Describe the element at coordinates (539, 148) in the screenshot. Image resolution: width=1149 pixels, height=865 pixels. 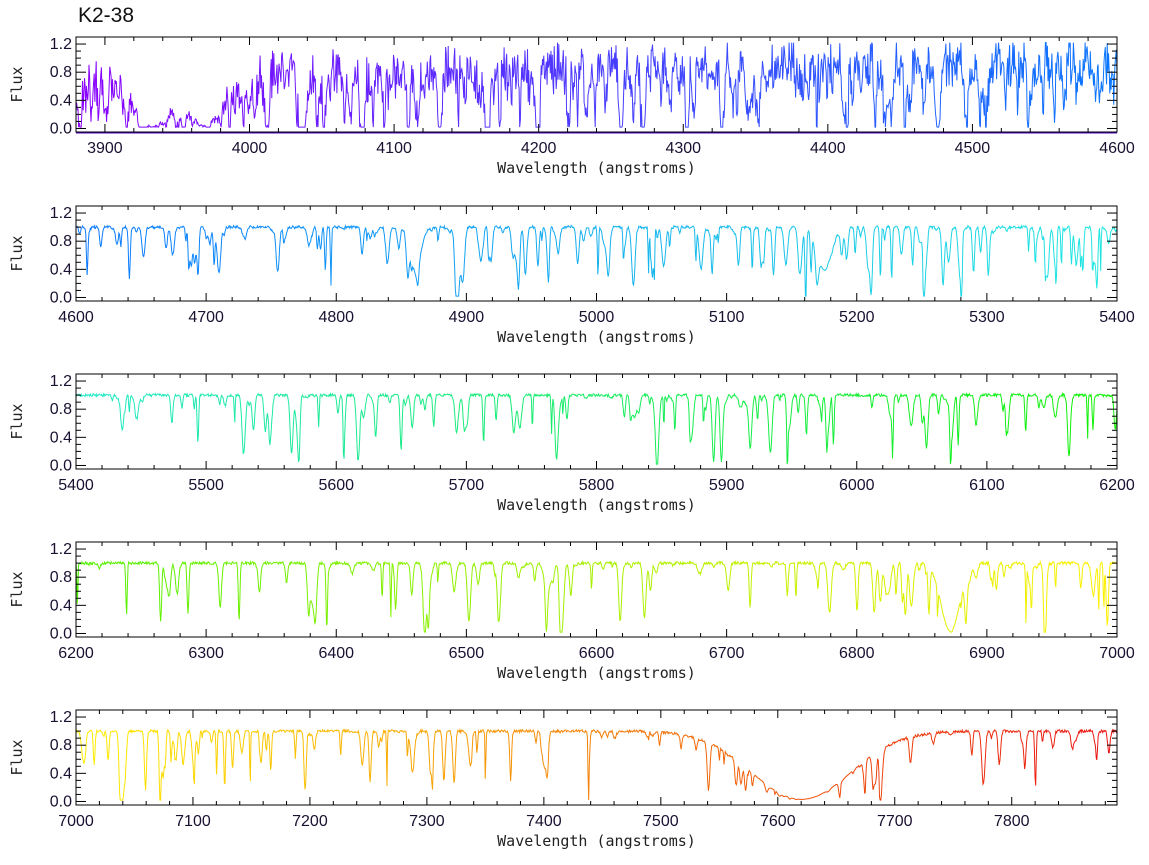
I see `x-tick-label: 4200` at that location.